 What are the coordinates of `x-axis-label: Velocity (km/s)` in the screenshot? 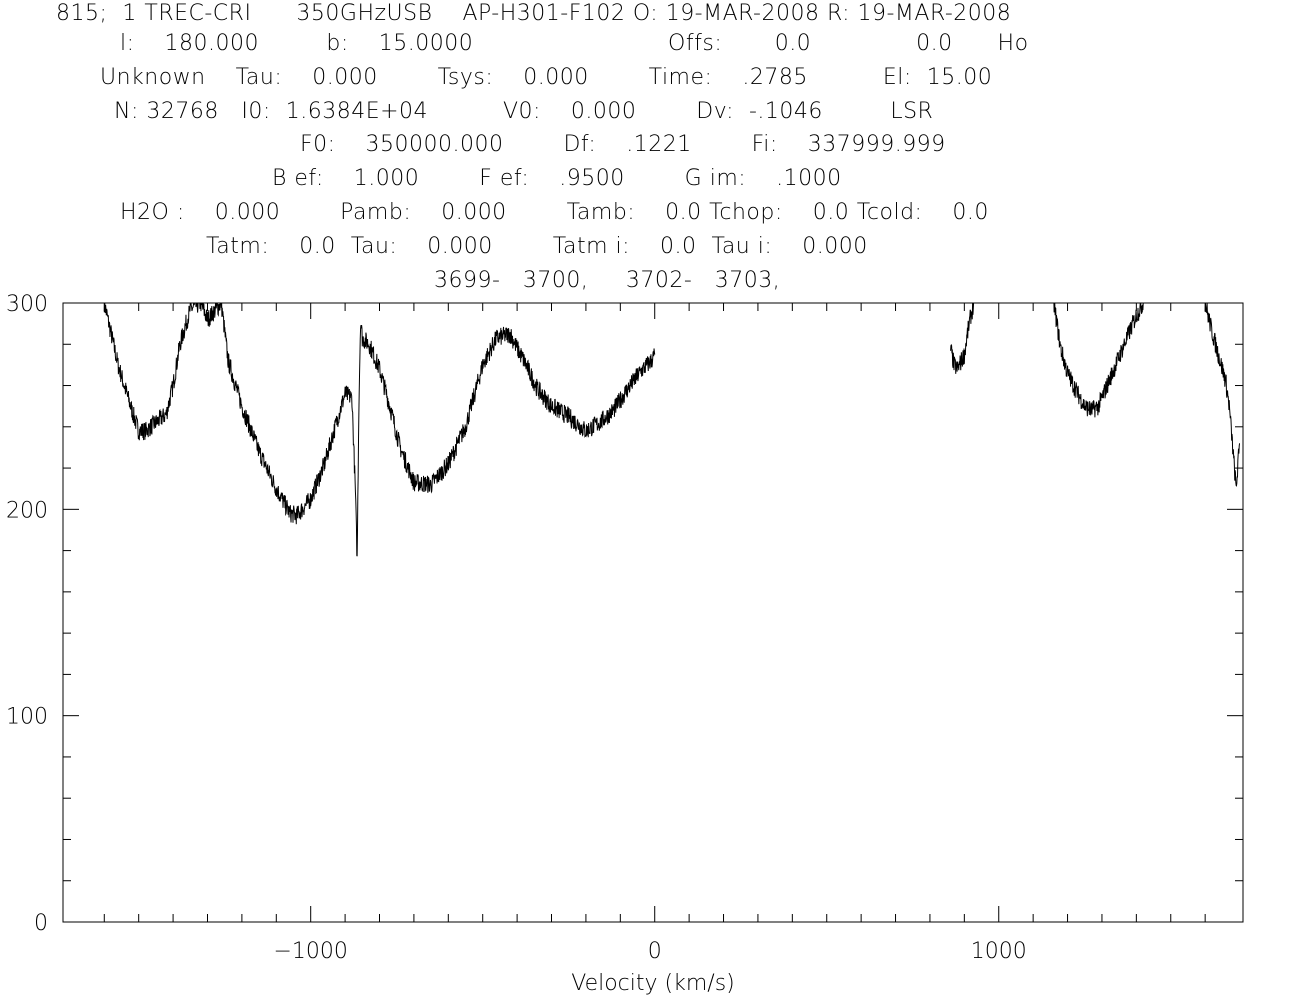 It's located at (653, 983).